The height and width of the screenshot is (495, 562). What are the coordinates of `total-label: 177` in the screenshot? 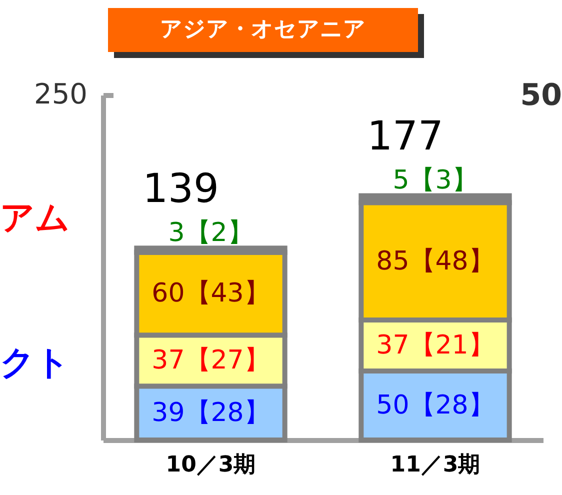 It's located at (405, 137).